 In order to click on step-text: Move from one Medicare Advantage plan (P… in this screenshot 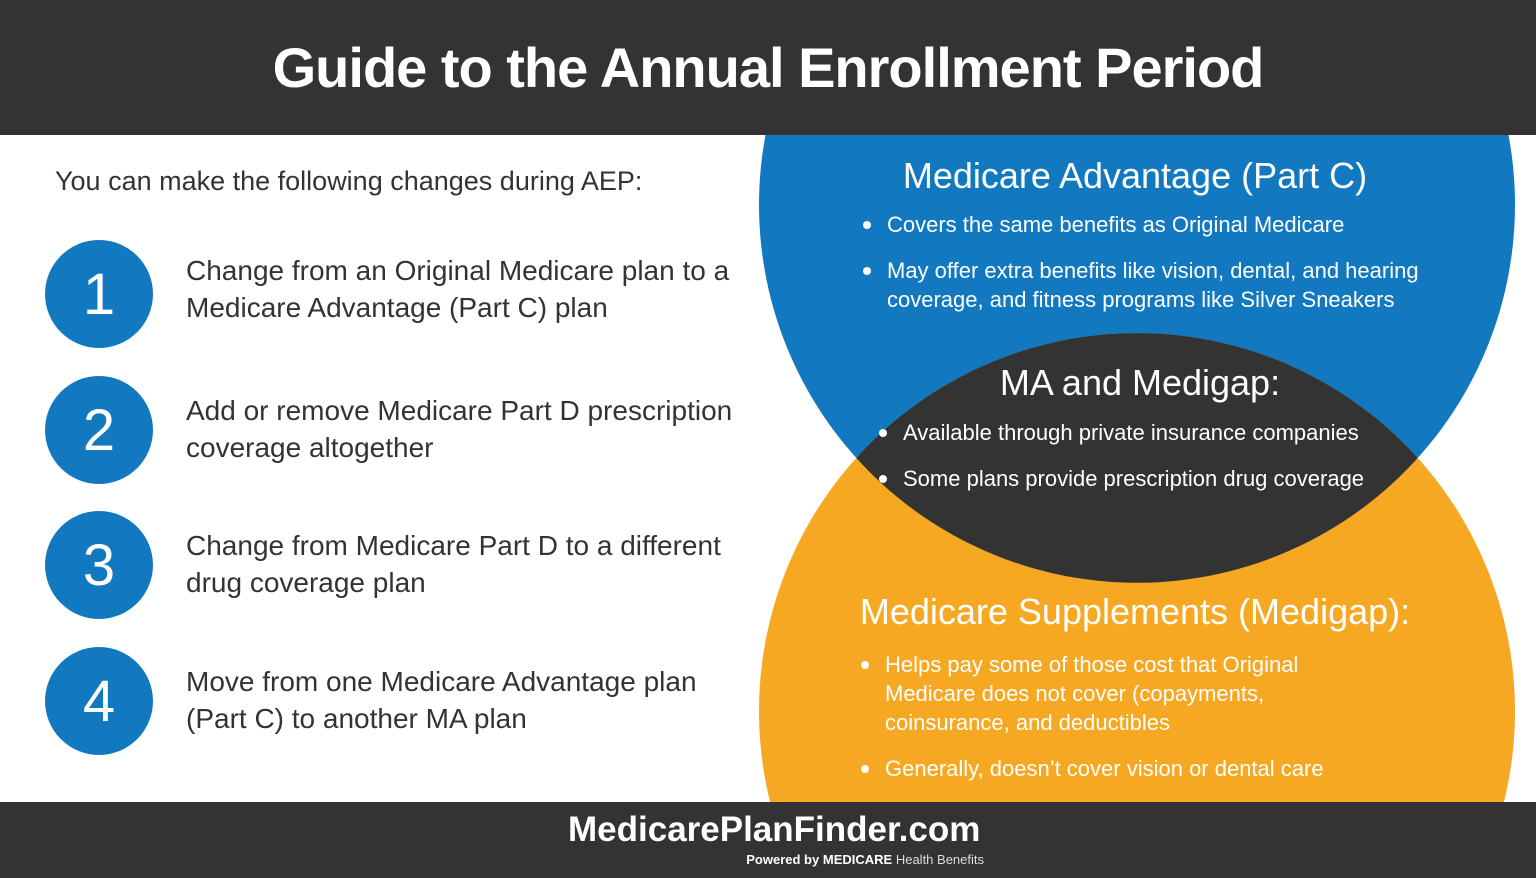, I will do `click(441, 700)`.